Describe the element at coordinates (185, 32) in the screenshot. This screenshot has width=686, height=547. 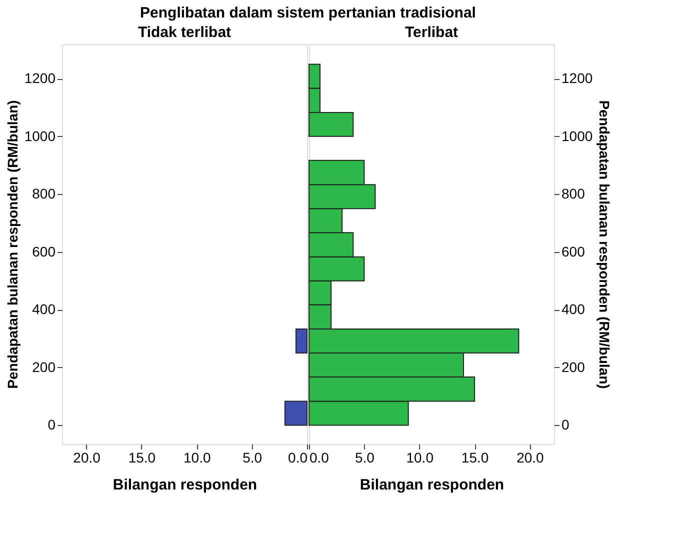
I see `chart-subtitle: Tidak terlibat` at that location.